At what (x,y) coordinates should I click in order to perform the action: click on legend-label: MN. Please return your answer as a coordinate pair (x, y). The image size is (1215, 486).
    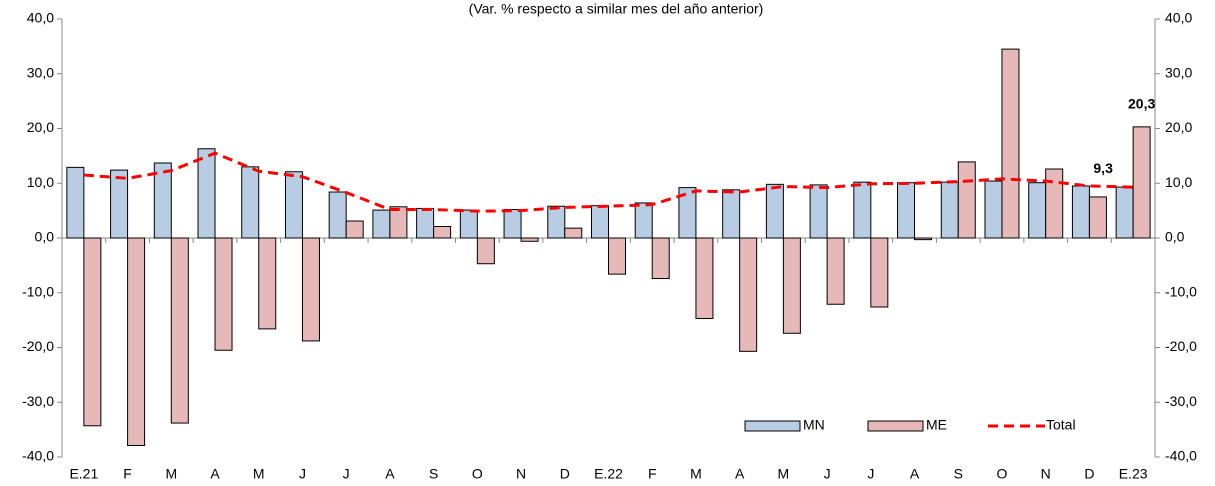
    Looking at the image, I should click on (814, 425).